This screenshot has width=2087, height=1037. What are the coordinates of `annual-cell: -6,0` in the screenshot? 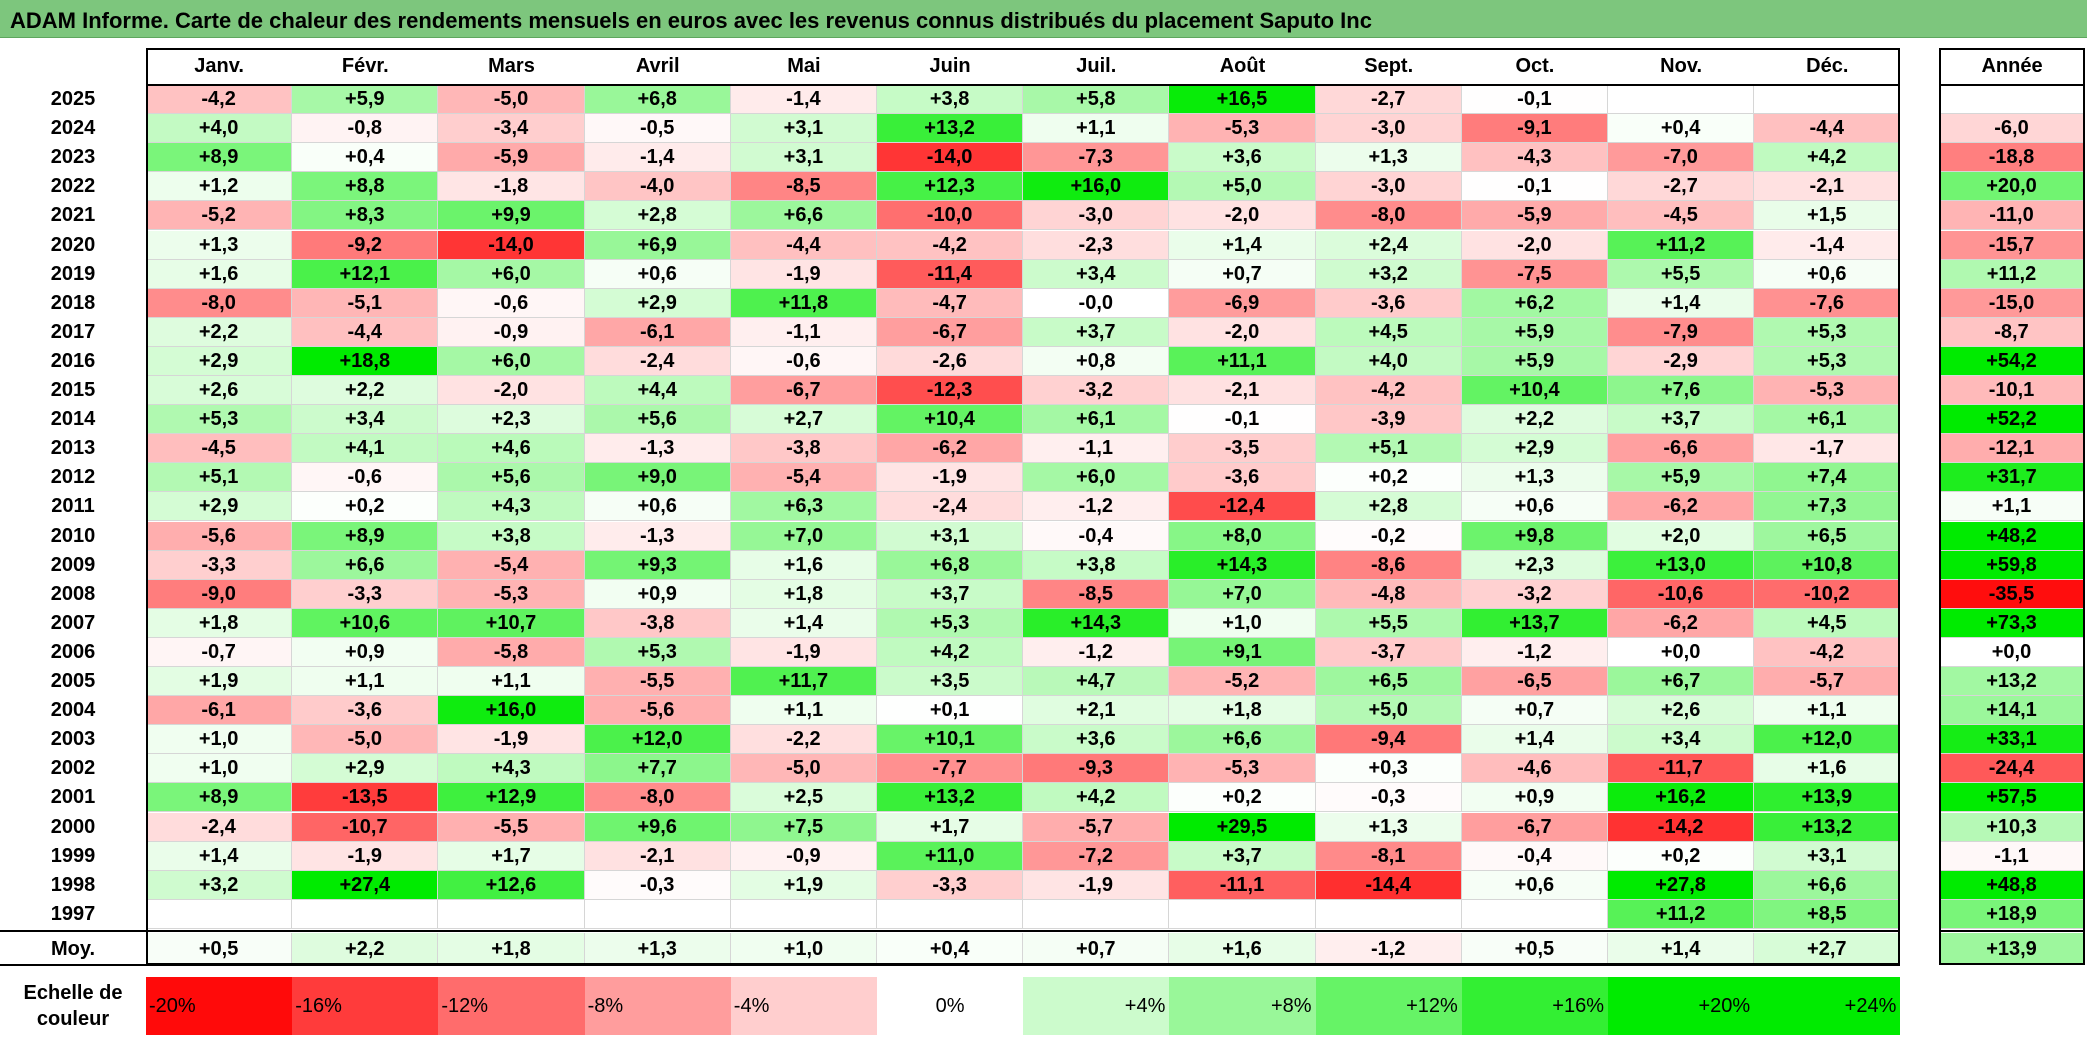 It's located at (2012, 129).